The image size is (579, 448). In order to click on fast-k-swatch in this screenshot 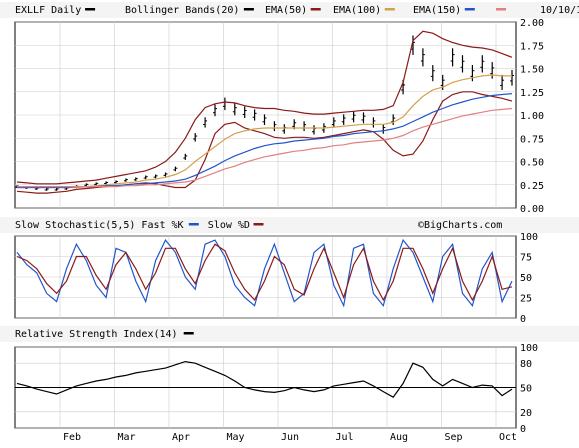, I will do `click(193, 224)`.